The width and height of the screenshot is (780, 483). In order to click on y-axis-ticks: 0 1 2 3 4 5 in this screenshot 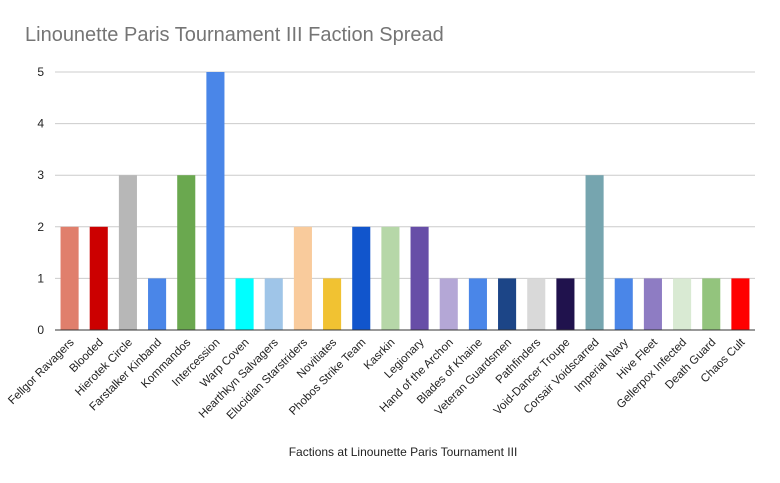, I will do `click(40, 201)`.